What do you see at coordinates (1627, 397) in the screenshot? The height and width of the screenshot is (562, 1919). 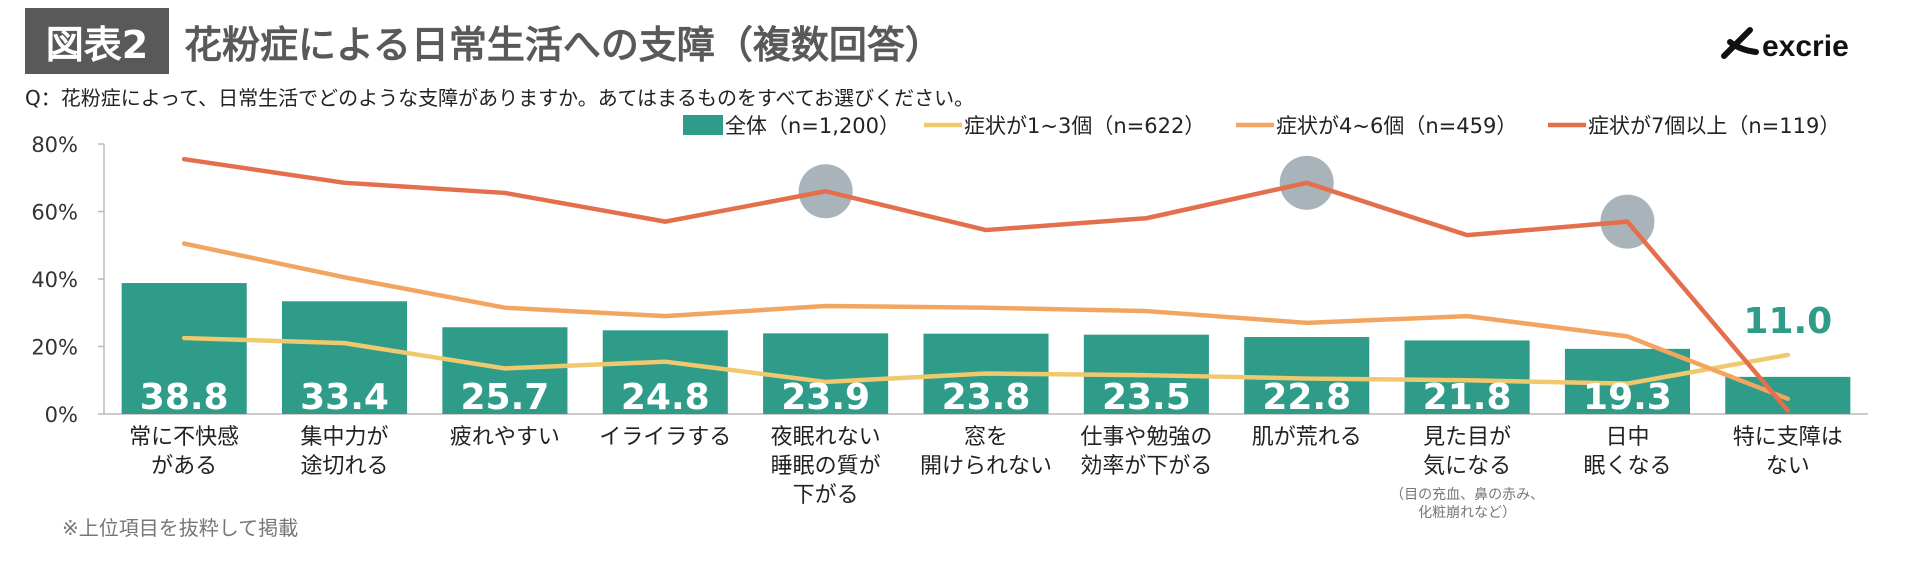 I see `bar-value-label: 19.3` at bounding box center [1627, 397].